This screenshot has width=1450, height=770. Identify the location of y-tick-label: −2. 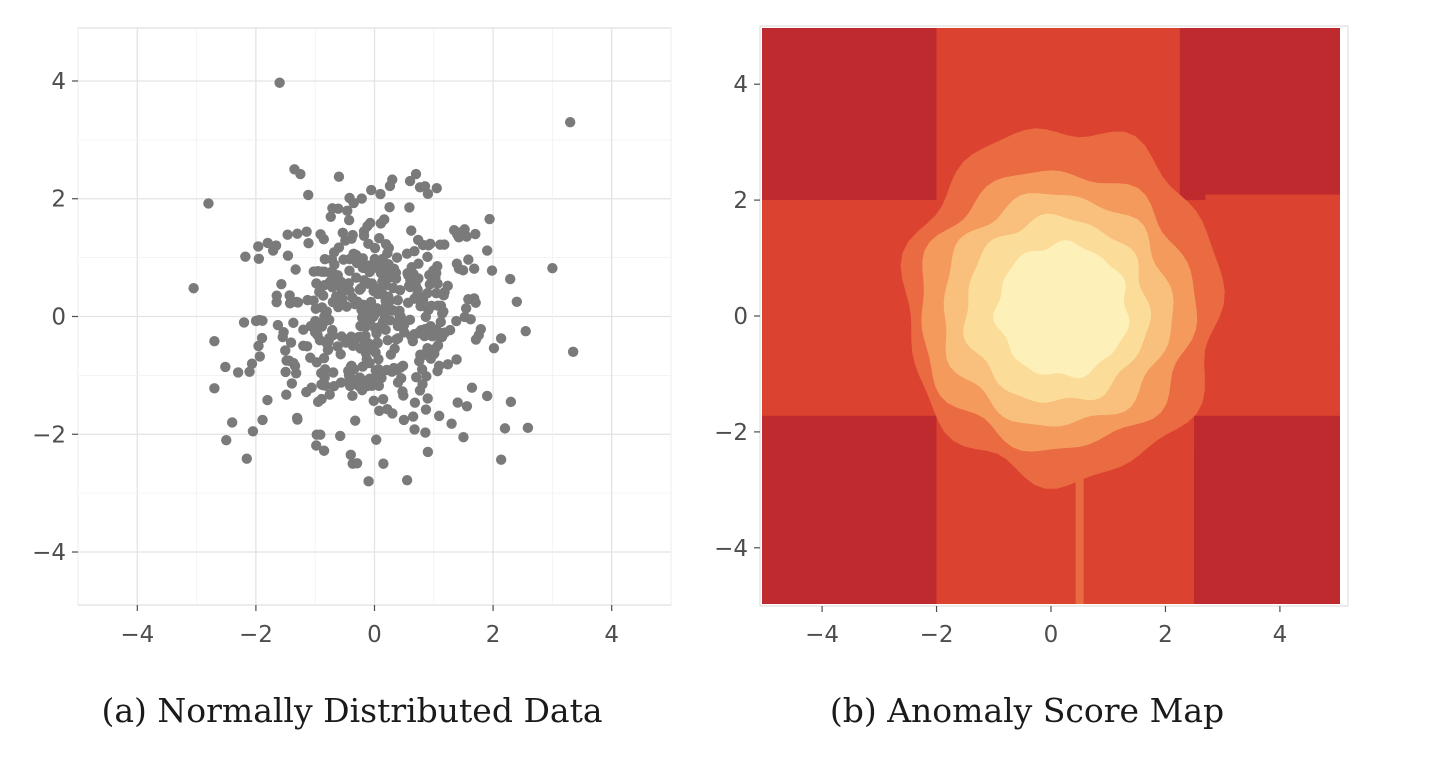
(49, 435).